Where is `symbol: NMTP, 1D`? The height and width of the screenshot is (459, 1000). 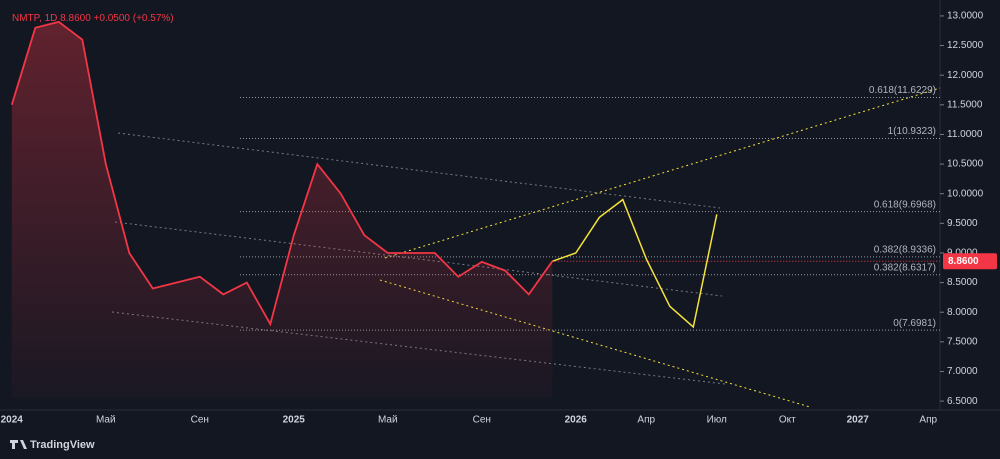
symbol: NMTP, 1D is located at coordinates (34, 18).